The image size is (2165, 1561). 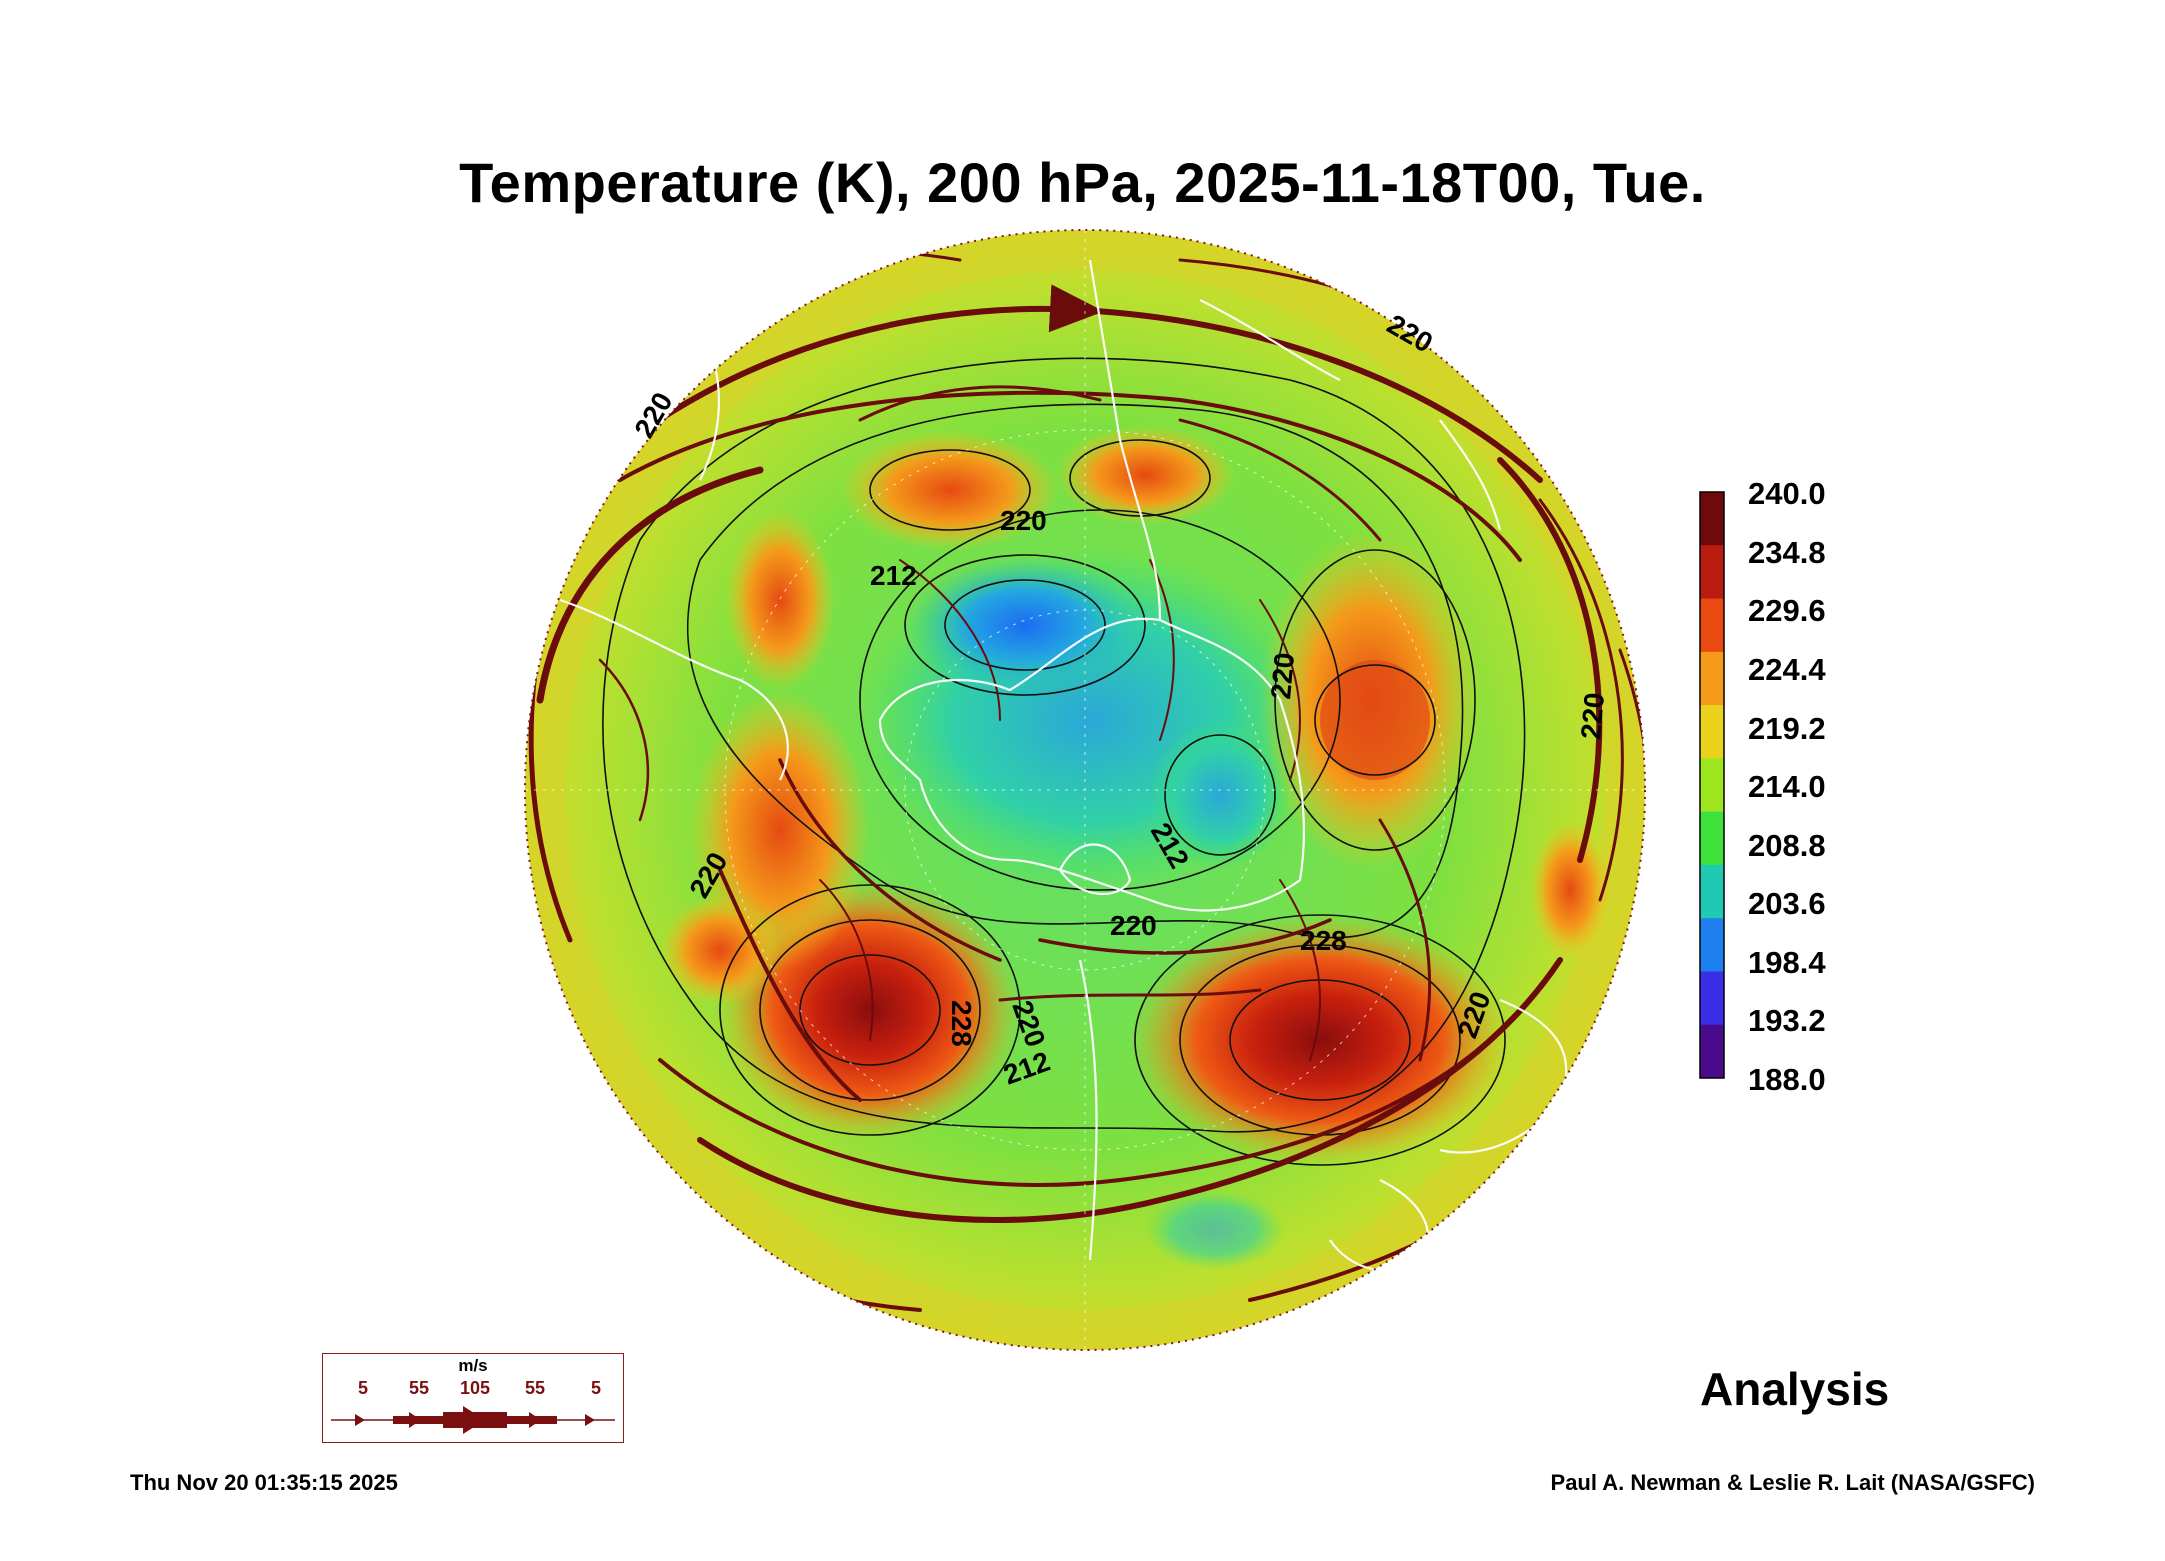 I want to click on colorbar-label: 193.2, so click(x=1787, y=1020).